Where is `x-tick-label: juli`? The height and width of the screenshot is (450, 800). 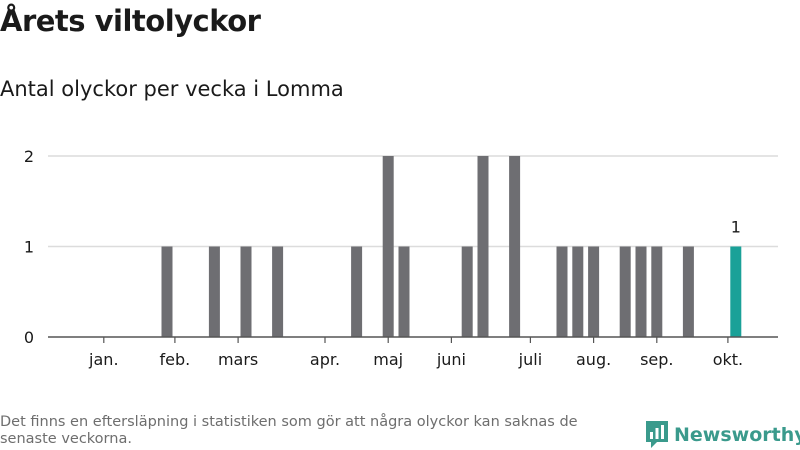
x-tick-label: juli is located at coordinates (530, 359).